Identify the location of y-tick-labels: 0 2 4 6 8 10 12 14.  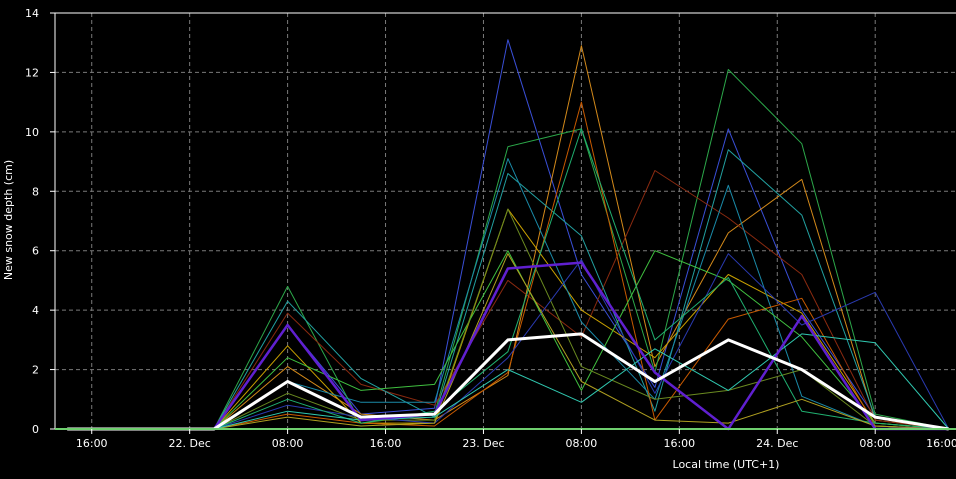
(40, 221).